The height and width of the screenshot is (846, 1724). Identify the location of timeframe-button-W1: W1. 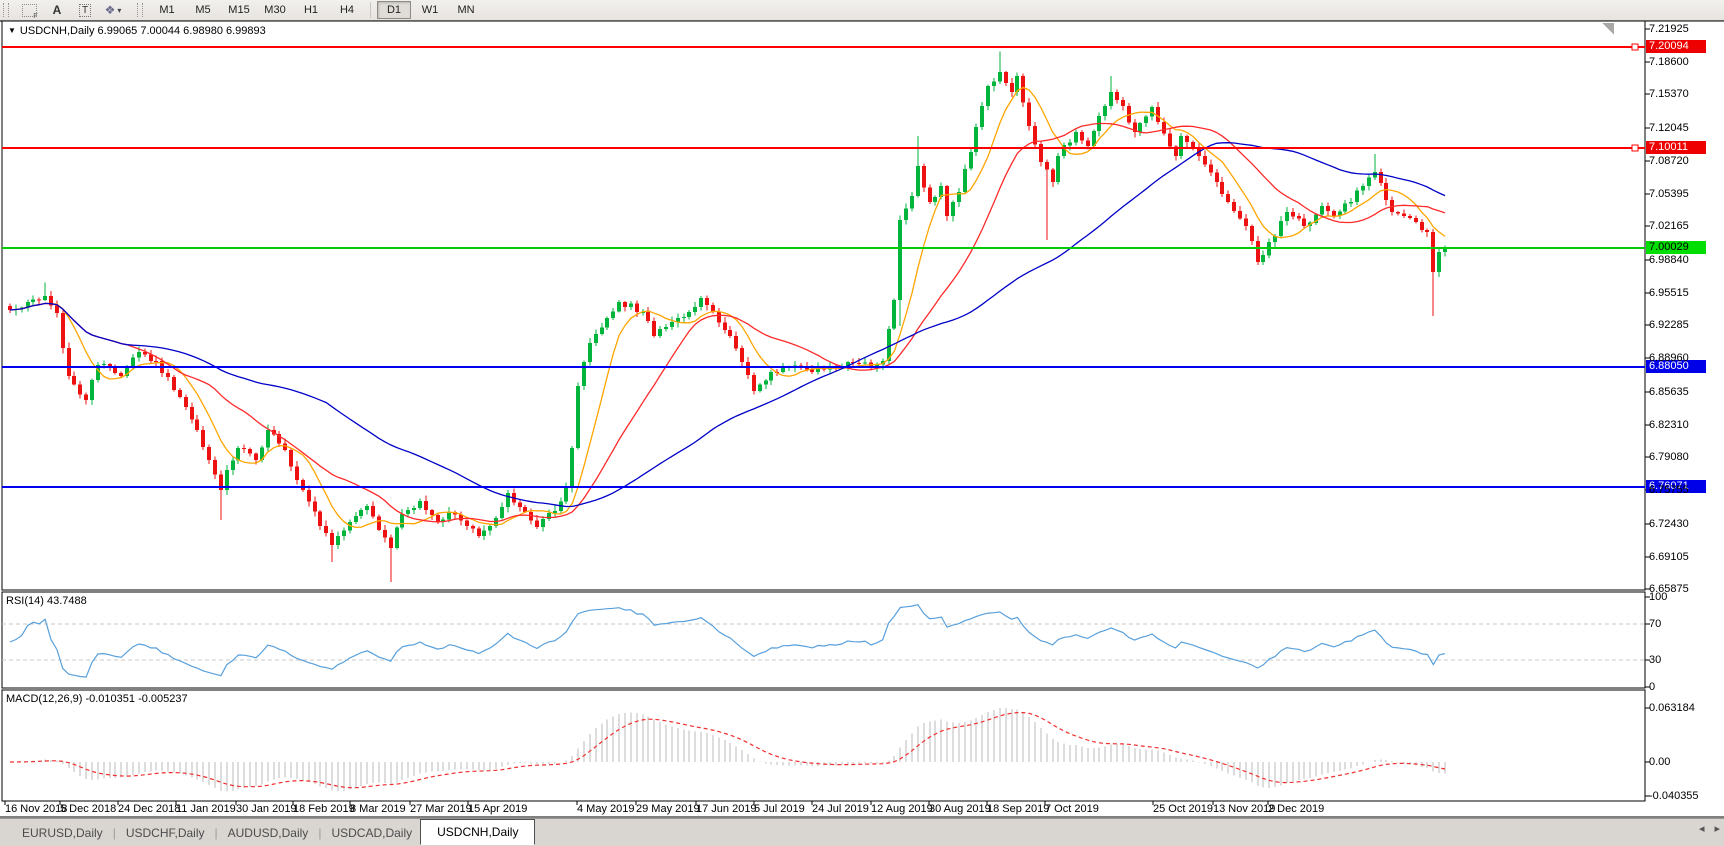
(430, 10).